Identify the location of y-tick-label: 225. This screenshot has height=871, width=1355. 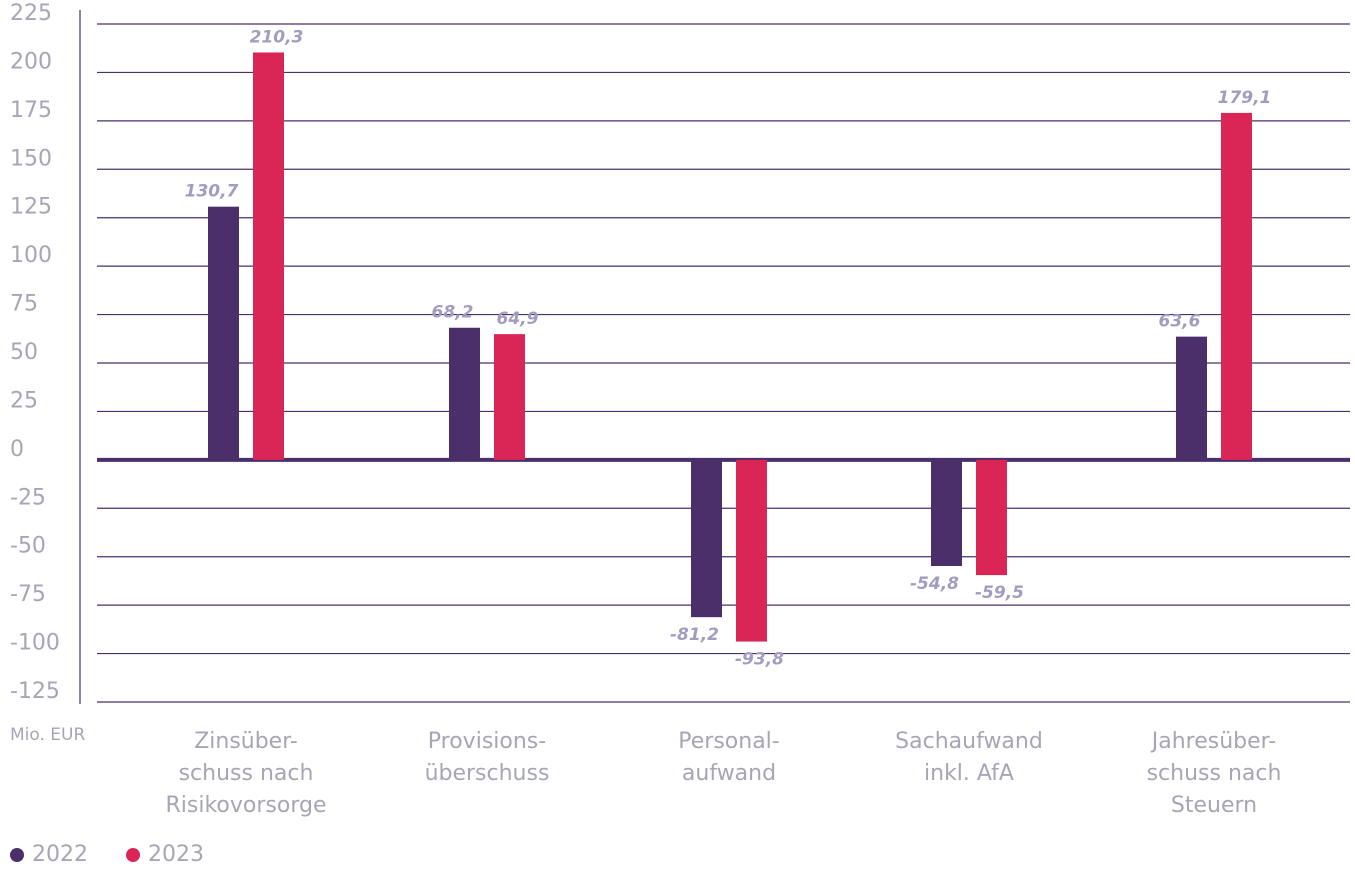
(31, 13).